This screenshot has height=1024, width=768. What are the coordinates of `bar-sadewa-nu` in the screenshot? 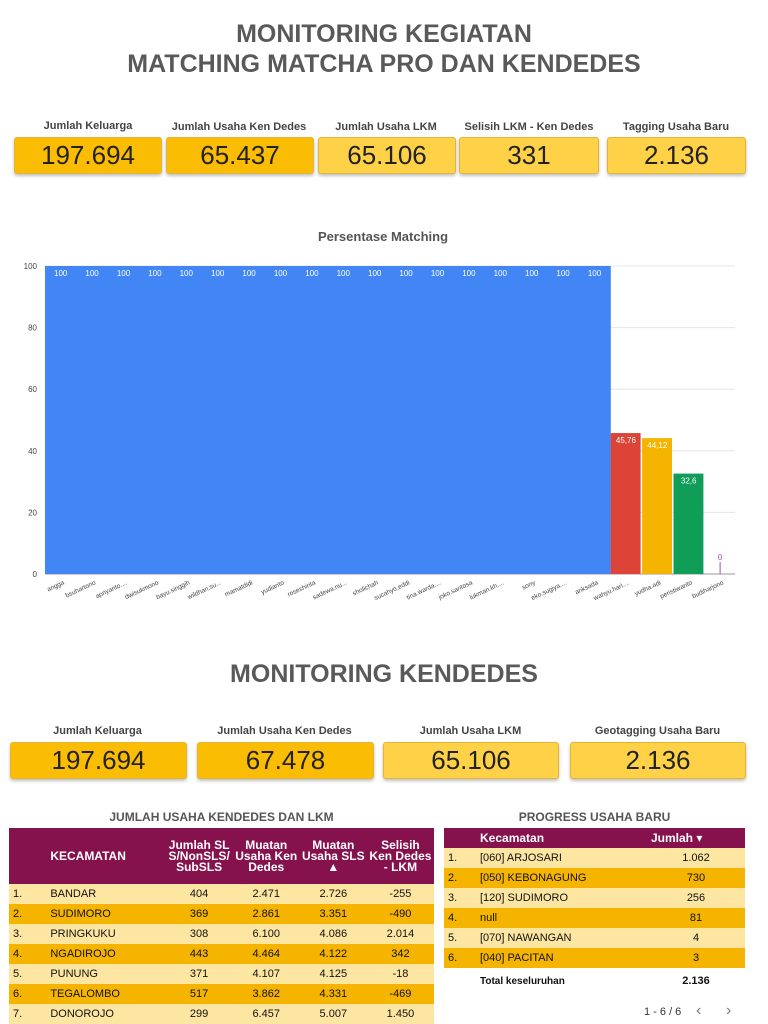 It's located at (343, 420).